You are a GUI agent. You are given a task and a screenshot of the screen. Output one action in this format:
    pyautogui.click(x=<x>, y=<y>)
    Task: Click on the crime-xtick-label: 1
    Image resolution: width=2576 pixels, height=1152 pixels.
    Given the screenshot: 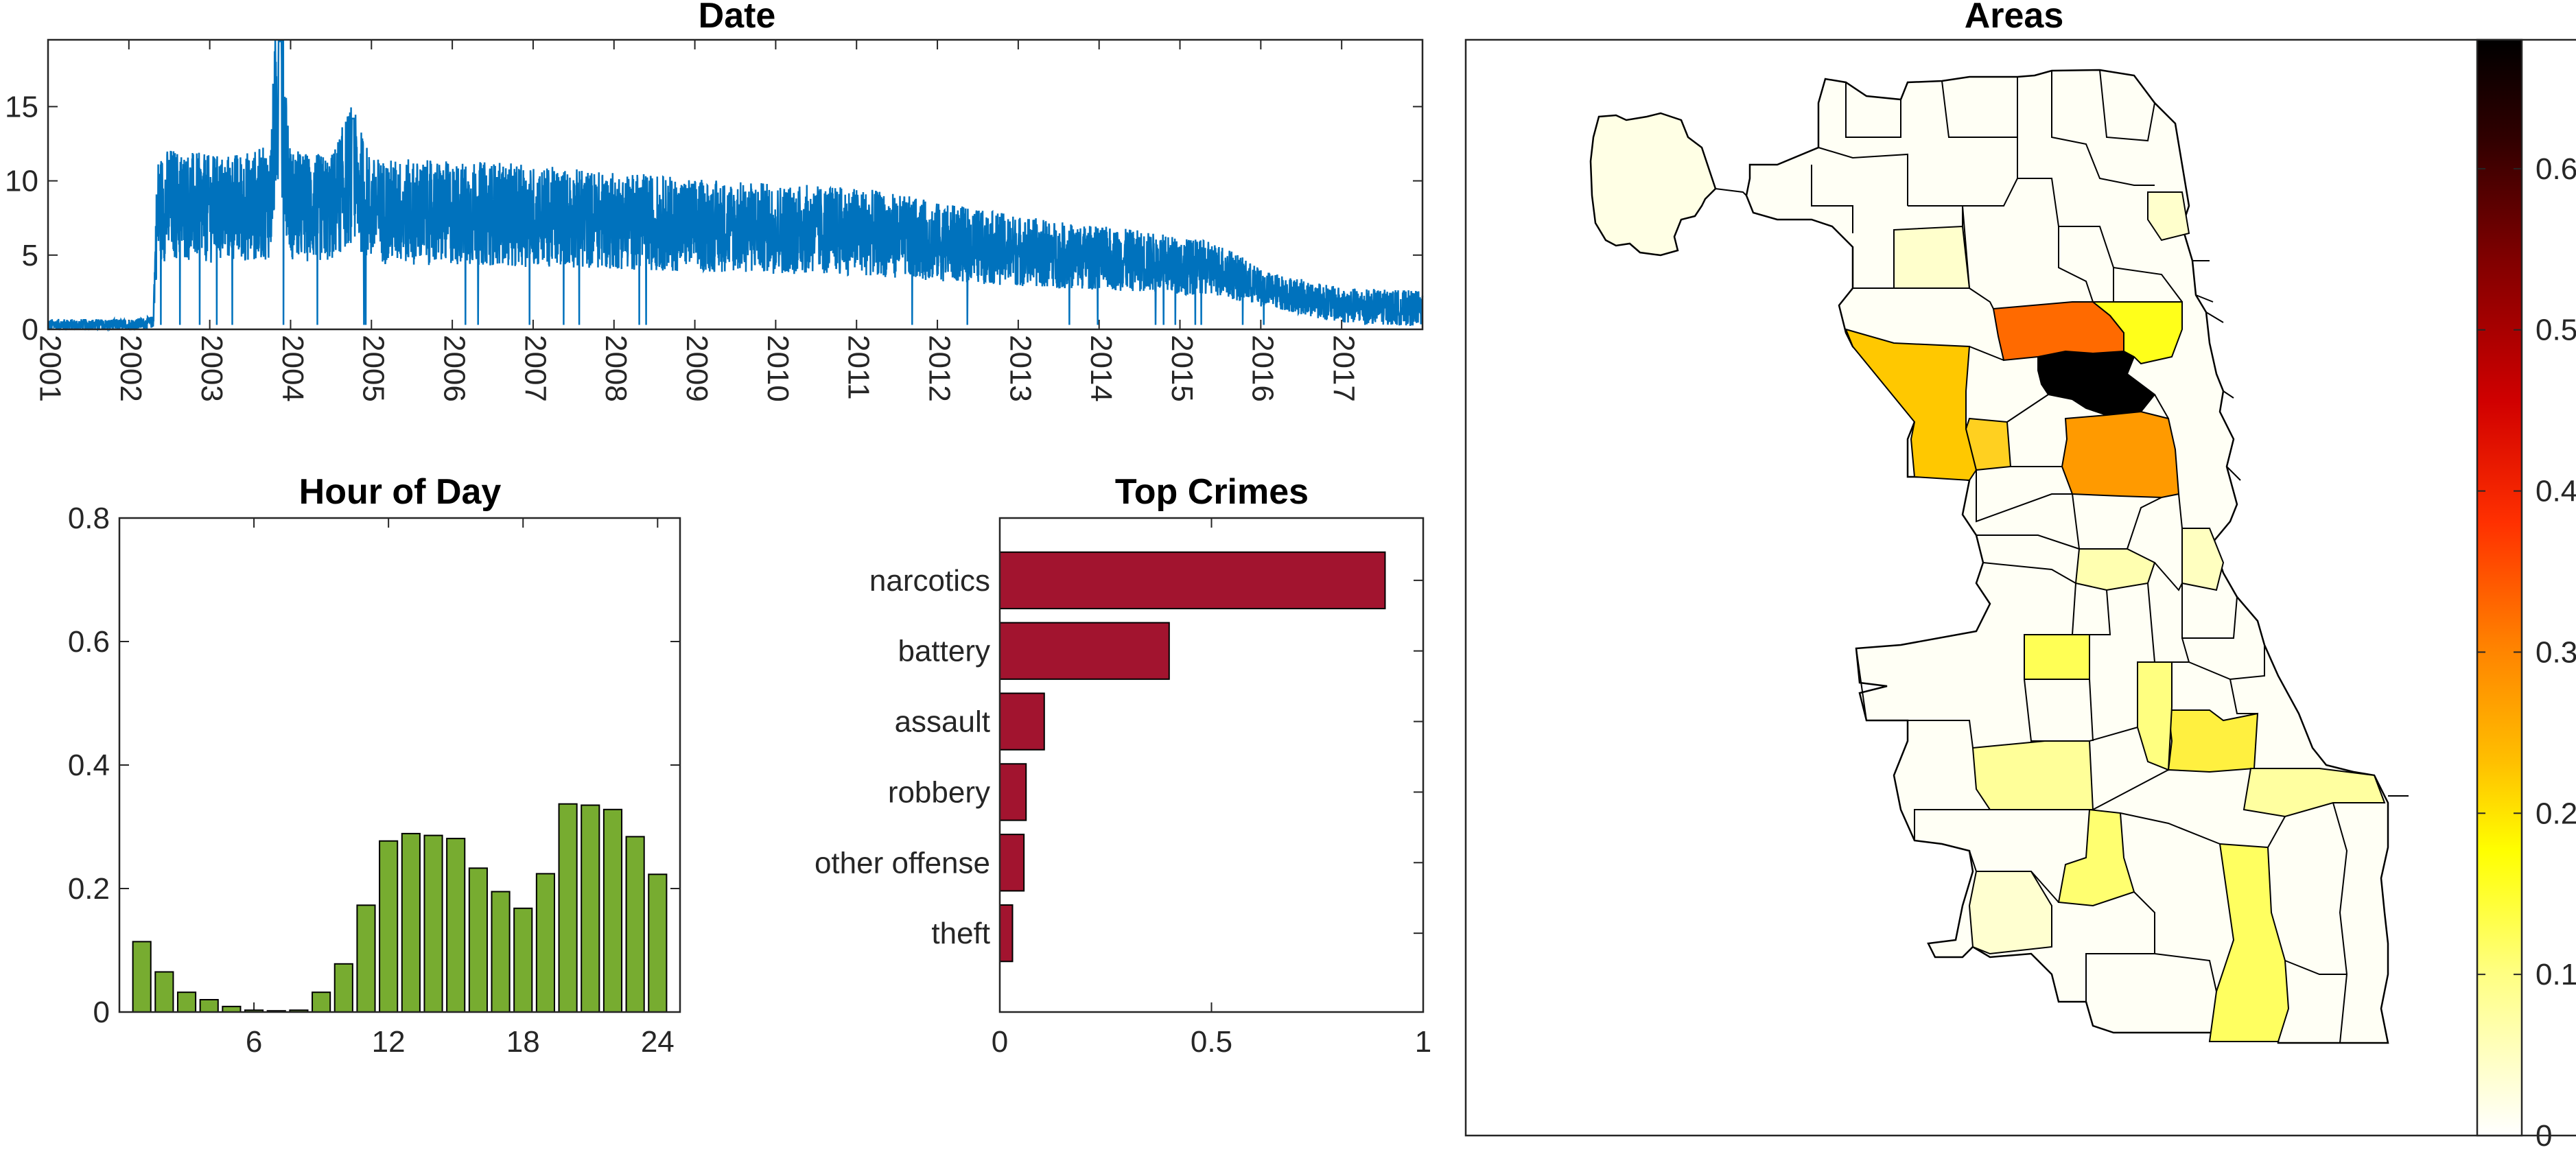 What is the action you would take?
    pyautogui.click(x=1423, y=1042)
    